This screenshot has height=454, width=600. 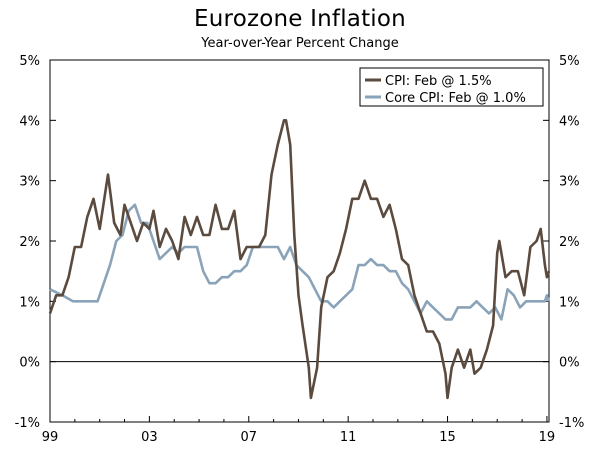 I want to click on x-tick-label: 07, so click(x=248, y=437).